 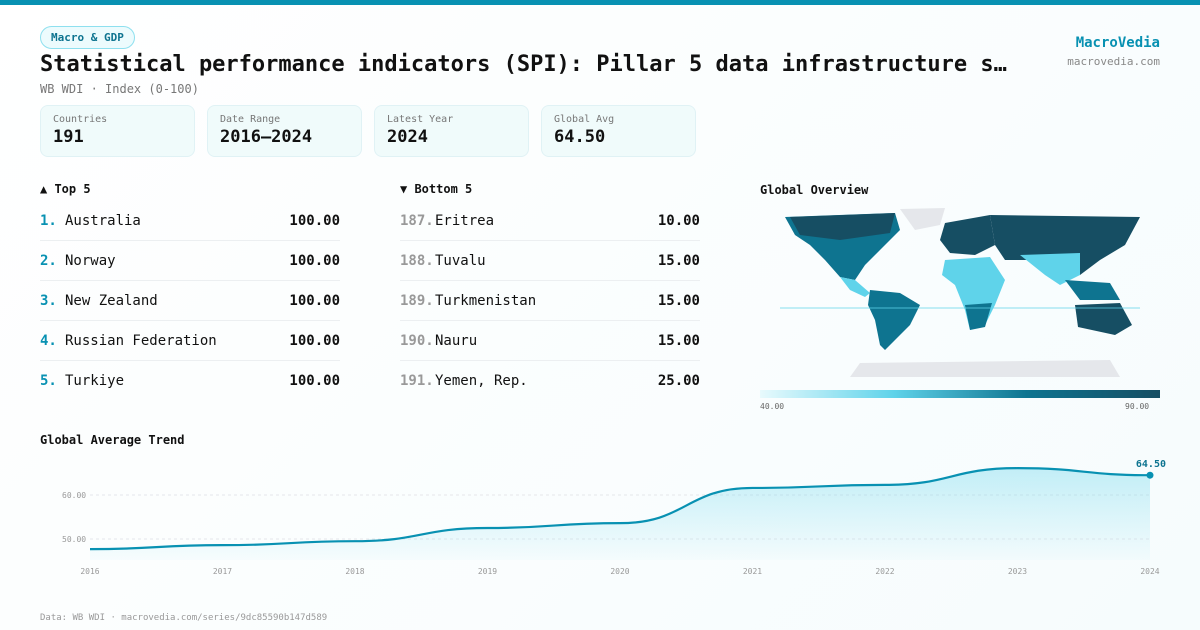 I want to click on list-item: 187. Eritrea 10.00, so click(x=550, y=221).